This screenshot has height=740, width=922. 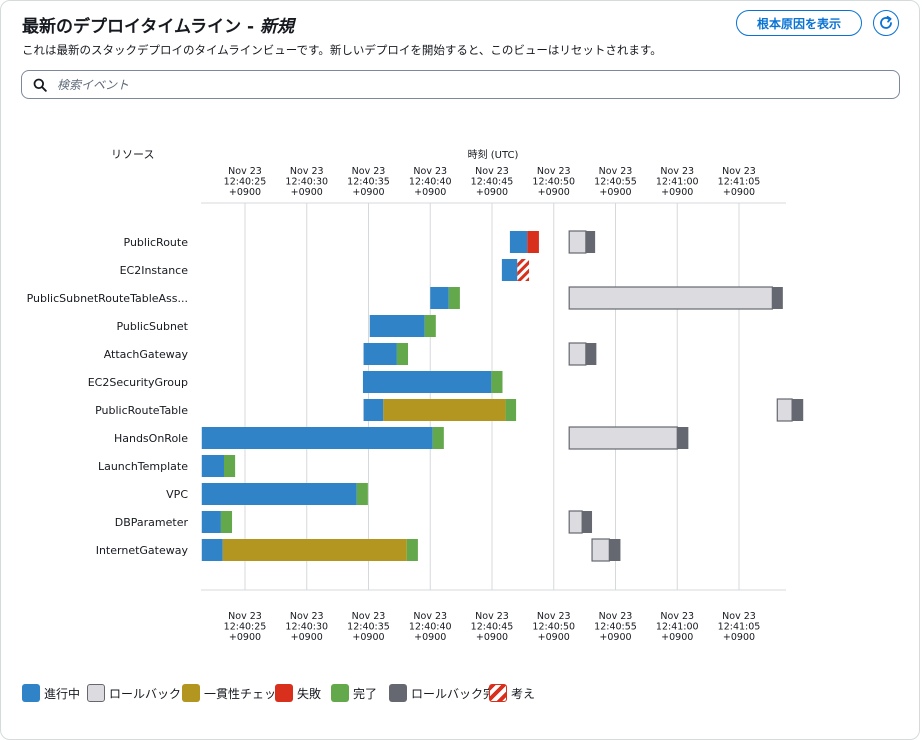 What do you see at coordinates (132, 27) in the screenshot?
I see `title-main: 最新のデプロイタイムライン` at bounding box center [132, 27].